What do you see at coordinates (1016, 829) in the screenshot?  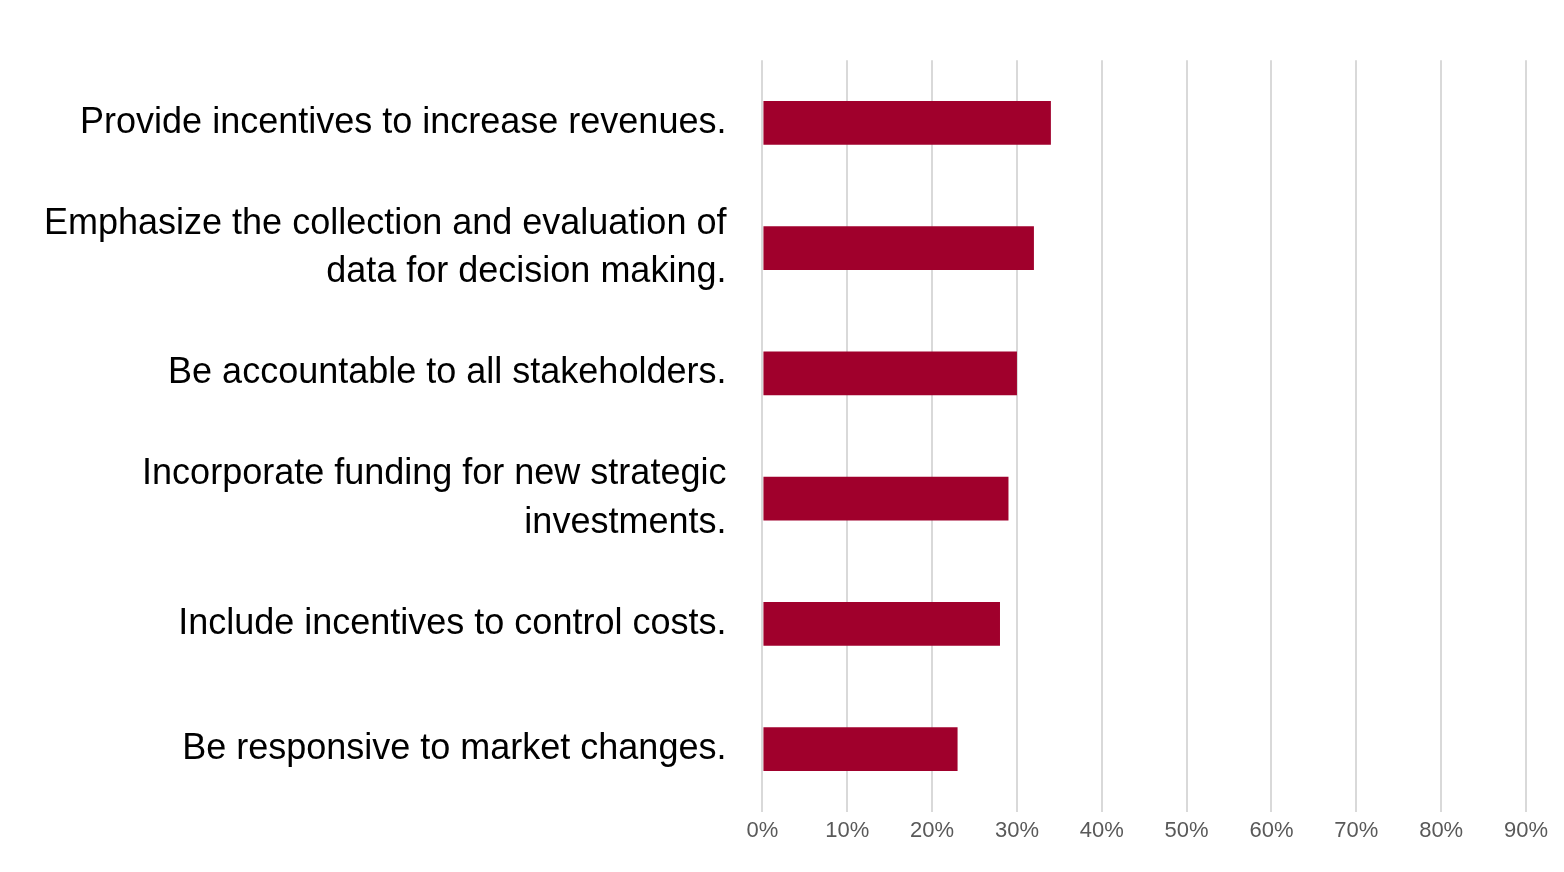 I see `x-tick-label: 30%` at bounding box center [1016, 829].